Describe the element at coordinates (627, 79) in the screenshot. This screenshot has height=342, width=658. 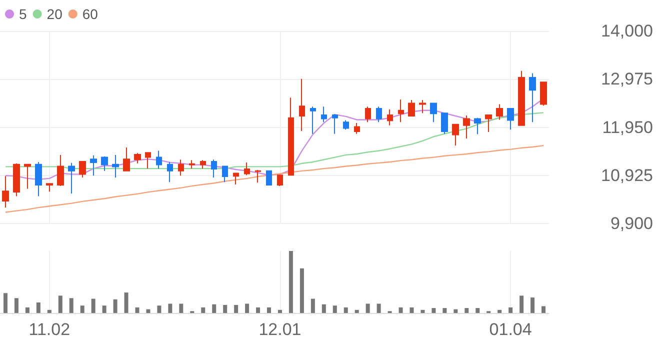
I see `y-tick-label: 12,975` at that location.